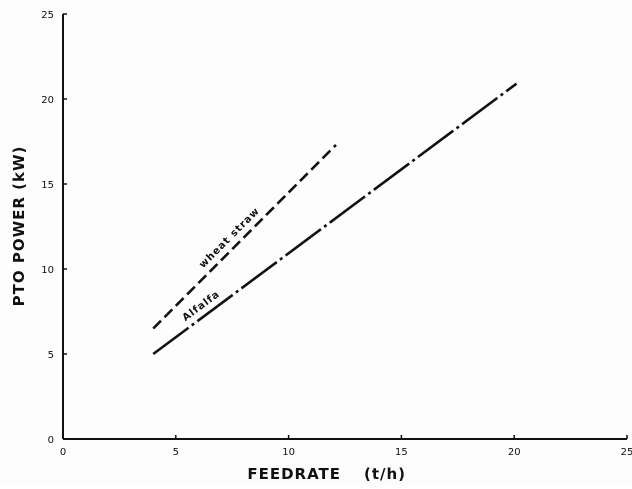 Image resolution: width=632 pixels, height=489 pixels. What do you see at coordinates (514, 452) in the screenshot?
I see `x-tick-label: 20` at bounding box center [514, 452].